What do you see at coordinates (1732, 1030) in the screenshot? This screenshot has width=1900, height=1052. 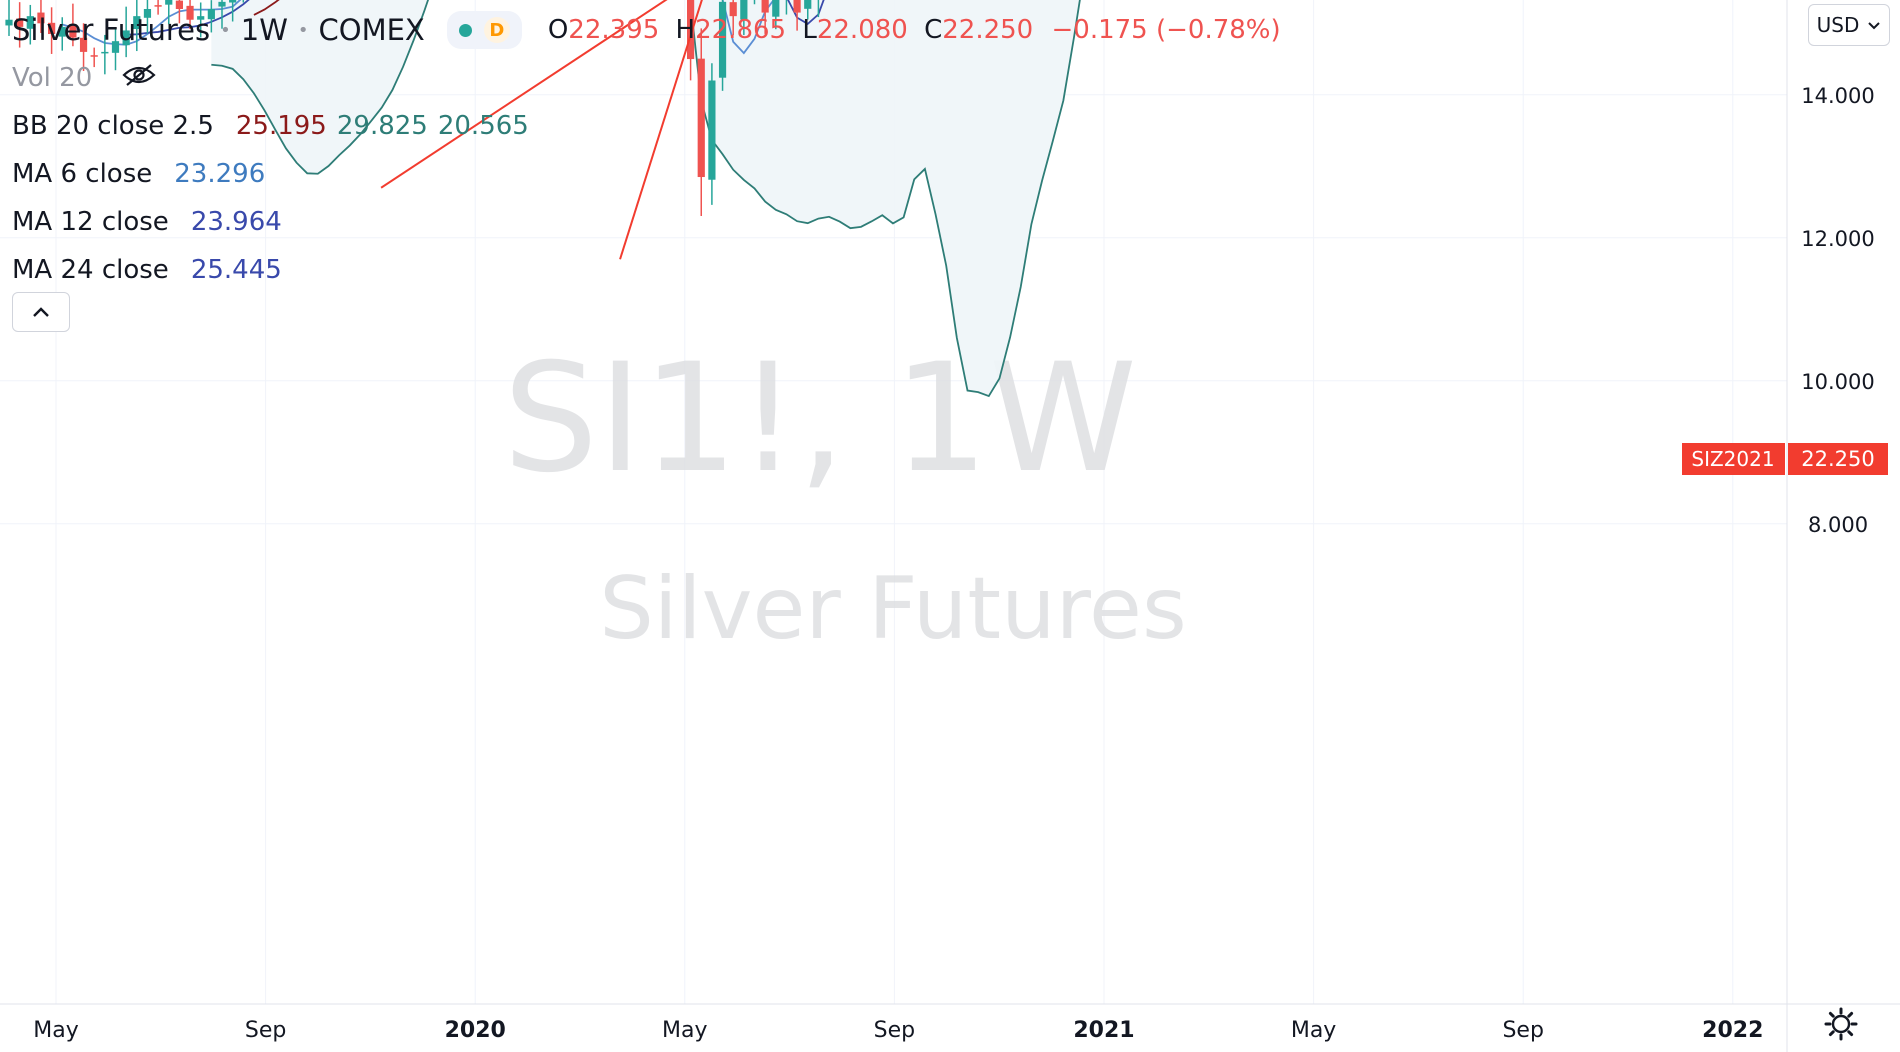 I see `time-tick-label: 2022` at bounding box center [1732, 1030].